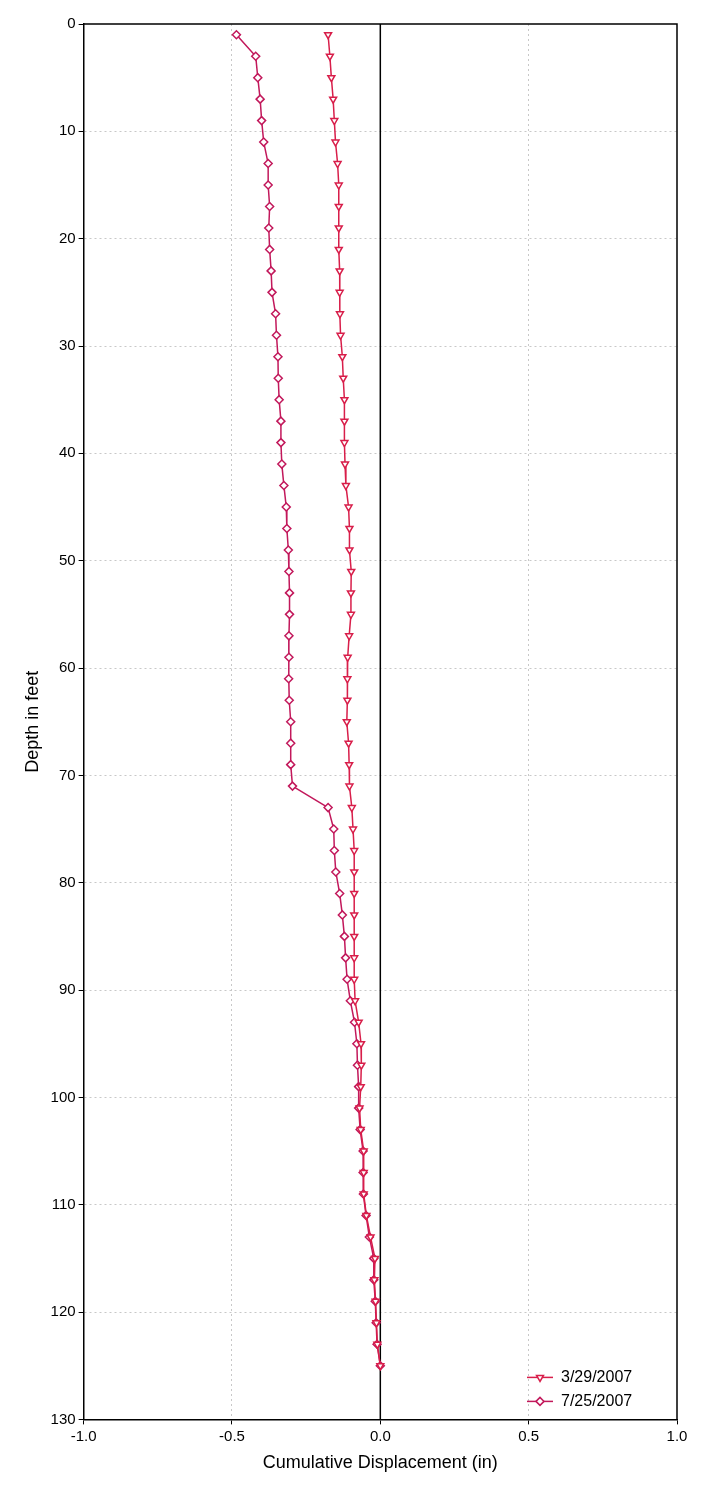  Describe the element at coordinates (380, 1435) in the screenshot. I see `x-tick-label: 0.0` at that location.